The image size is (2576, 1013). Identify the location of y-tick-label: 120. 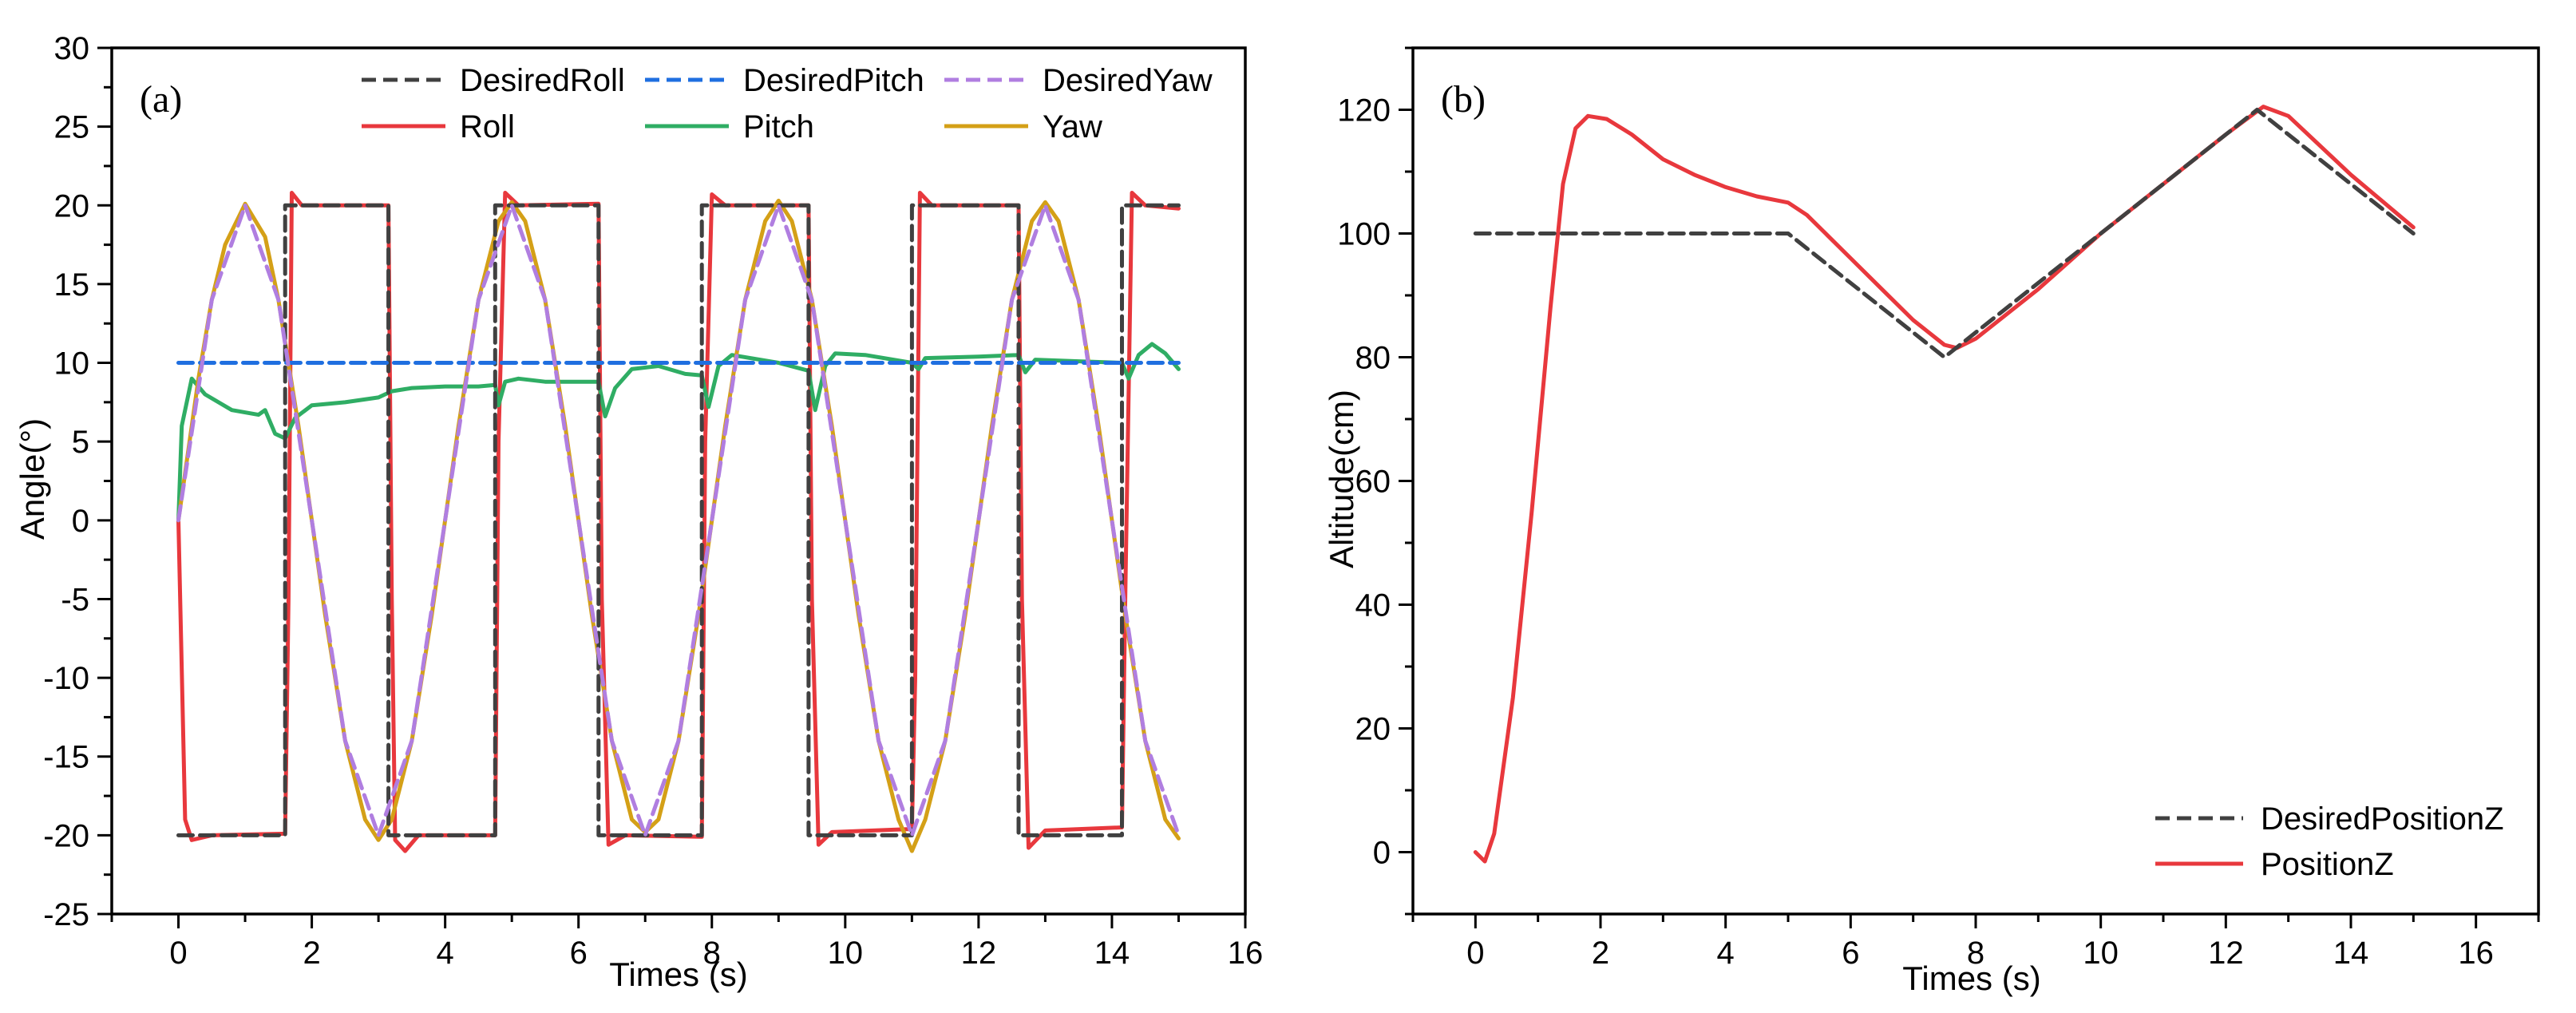
(1364, 111).